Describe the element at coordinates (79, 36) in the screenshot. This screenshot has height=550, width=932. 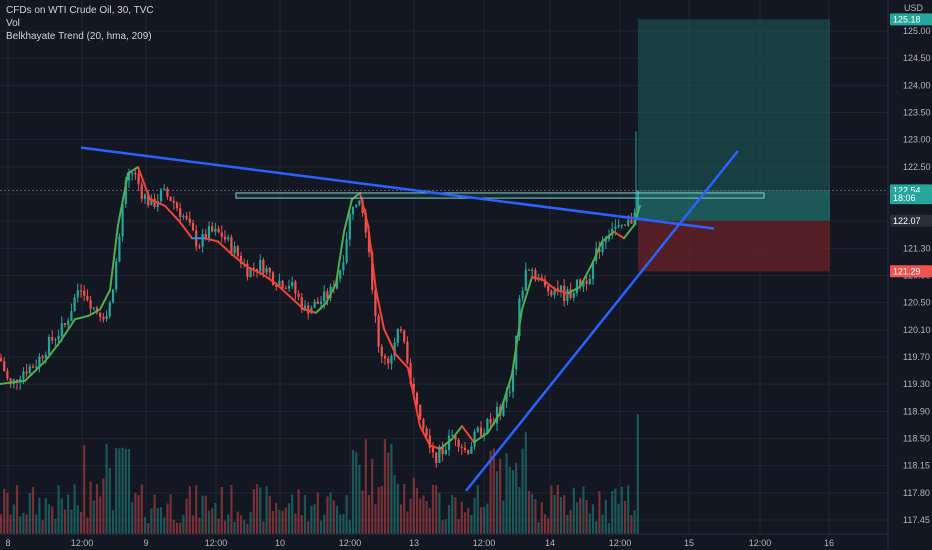
I see `indicator-legend: Belkhayate Trend (20, hma, 209)` at that location.